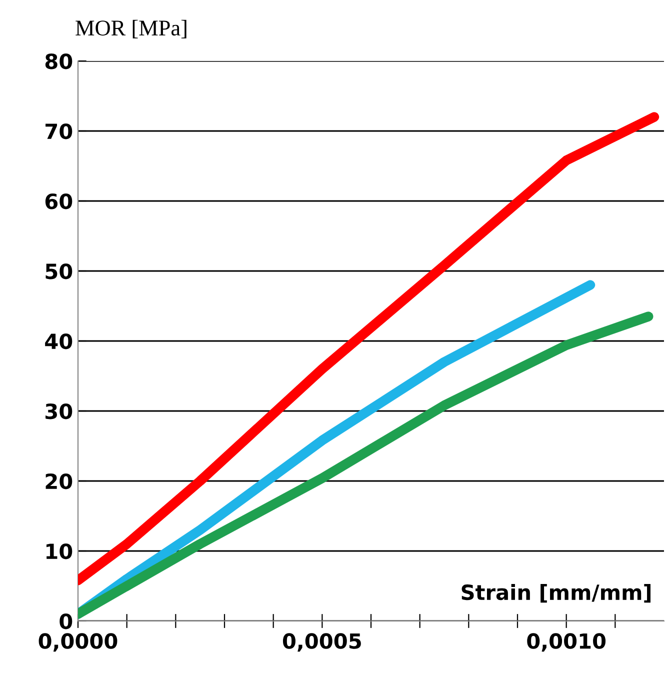  I want to click on y-tick-label: 30, so click(59, 411).